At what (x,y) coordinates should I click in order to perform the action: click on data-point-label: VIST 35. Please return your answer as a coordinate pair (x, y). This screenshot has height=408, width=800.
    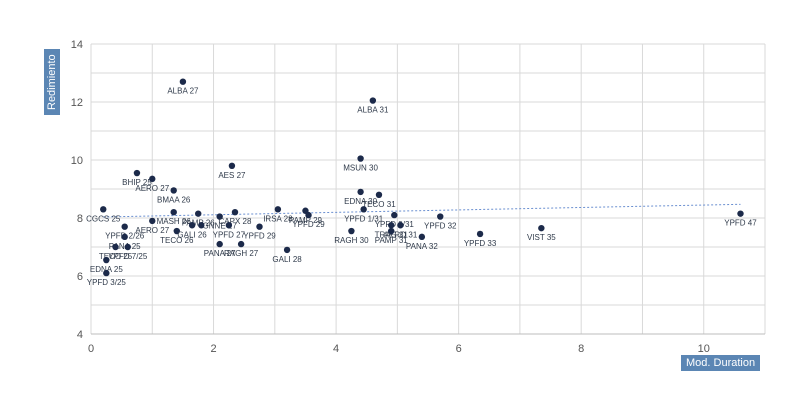
    Looking at the image, I should click on (541, 237).